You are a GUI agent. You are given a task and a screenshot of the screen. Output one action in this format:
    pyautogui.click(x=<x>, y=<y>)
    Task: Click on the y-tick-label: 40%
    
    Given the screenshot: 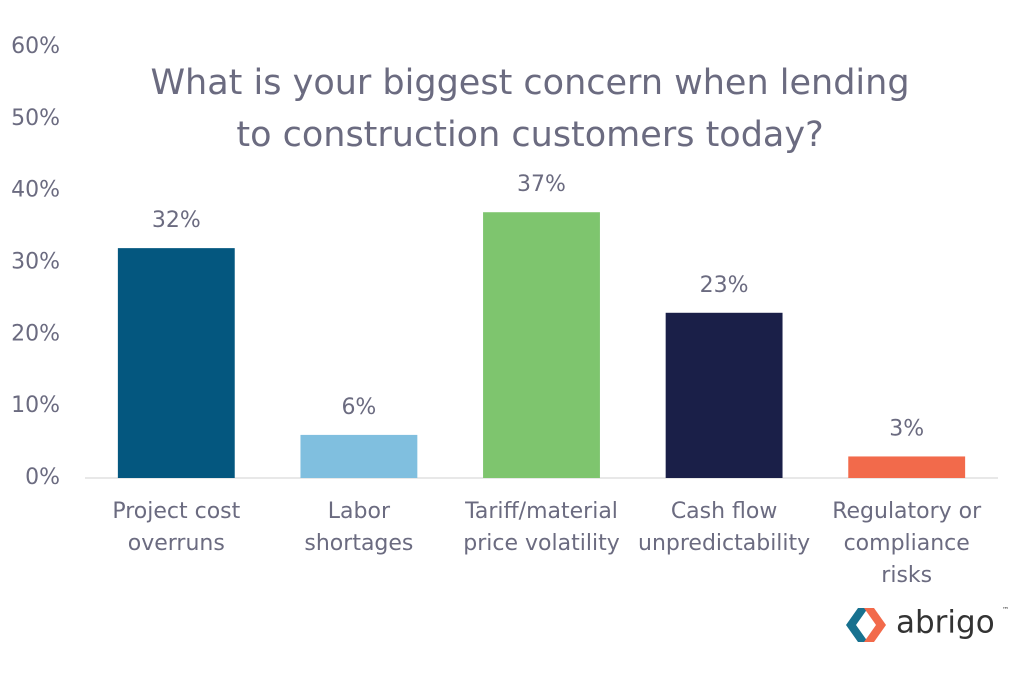 What is the action you would take?
    pyautogui.click(x=35, y=190)
    